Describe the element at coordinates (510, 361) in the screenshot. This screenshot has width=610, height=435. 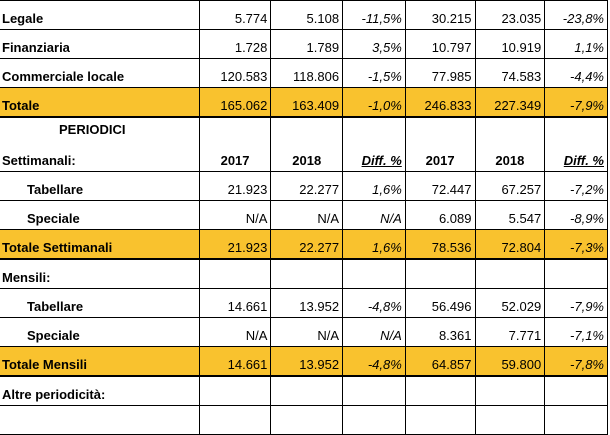
I see `value-cell: 59.800` at that location.